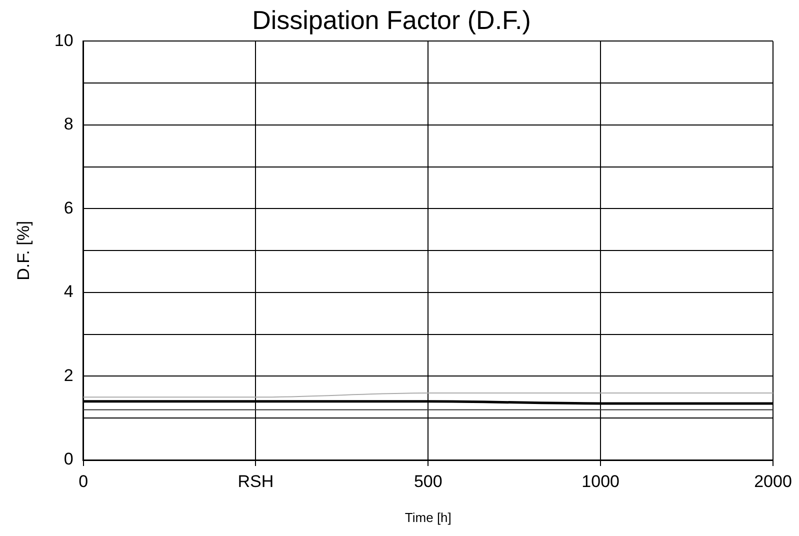 This screenshot has width=799, height=536. Describe the element at coordinates (69, 459) in the screenshot. I see `y-tick-label: 0` at that location.